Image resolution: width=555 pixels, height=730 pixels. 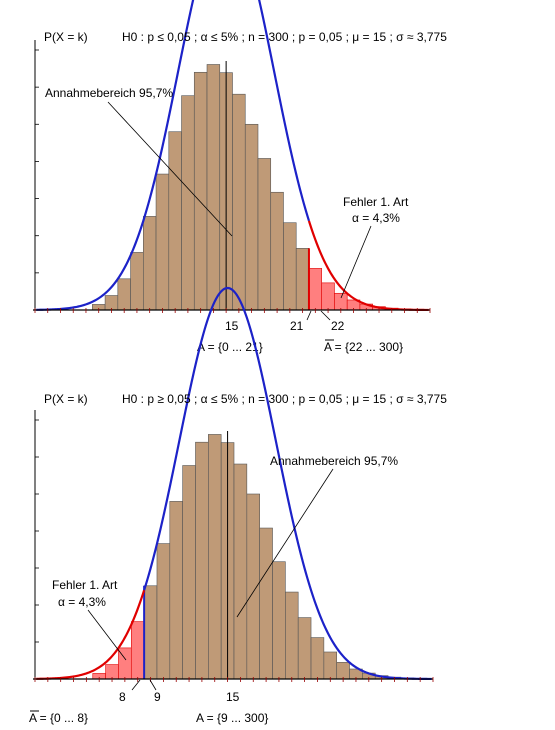 I want to click on tick-label-21: 21, so click(x=297, y=326).